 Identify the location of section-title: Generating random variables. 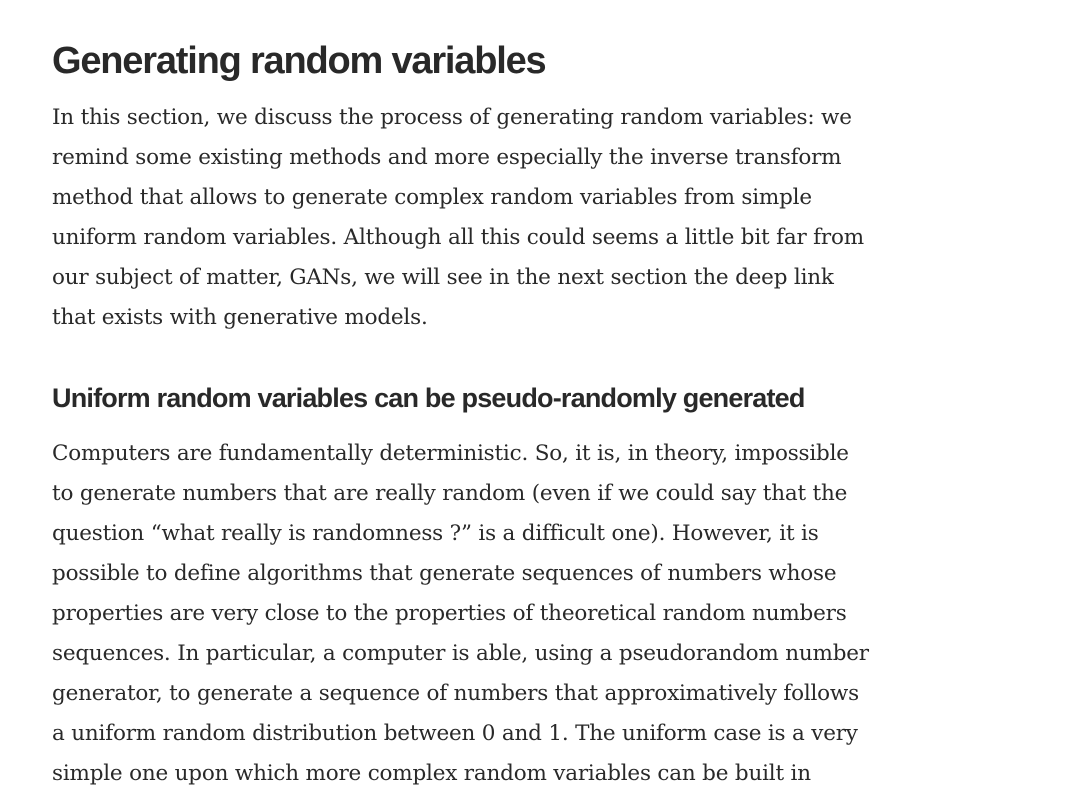
(299, 61).